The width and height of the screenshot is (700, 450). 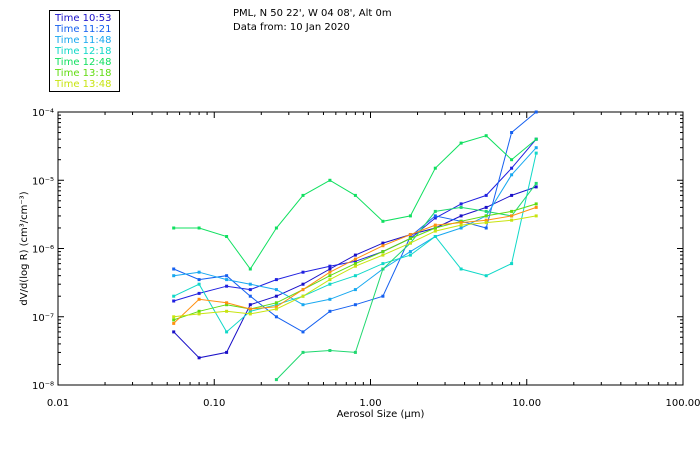 I want to click on chart-location: PML, N 50 22', W 04 08', Alt 0m, so click(x=312, y=13).